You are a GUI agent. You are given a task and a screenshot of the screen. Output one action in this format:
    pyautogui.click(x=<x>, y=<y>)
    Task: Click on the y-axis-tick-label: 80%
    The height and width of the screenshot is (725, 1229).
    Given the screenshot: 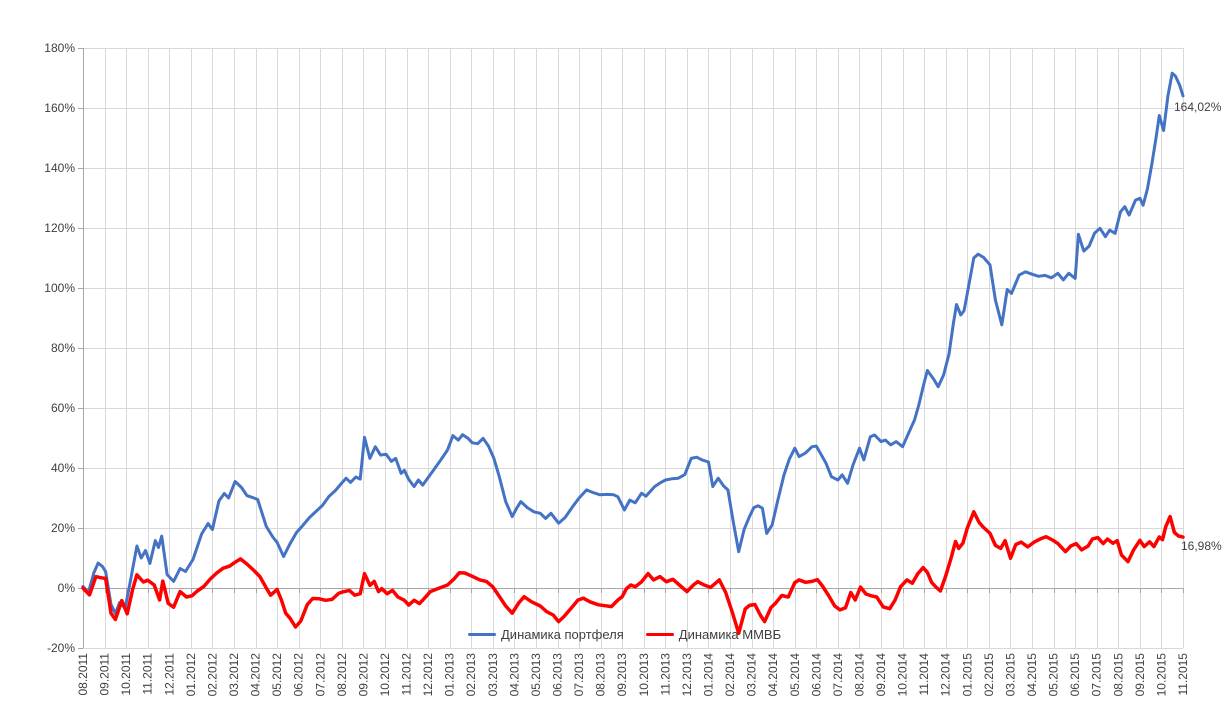 What is the action you would take?
    pyautogui.click(x=63, y=348)
    